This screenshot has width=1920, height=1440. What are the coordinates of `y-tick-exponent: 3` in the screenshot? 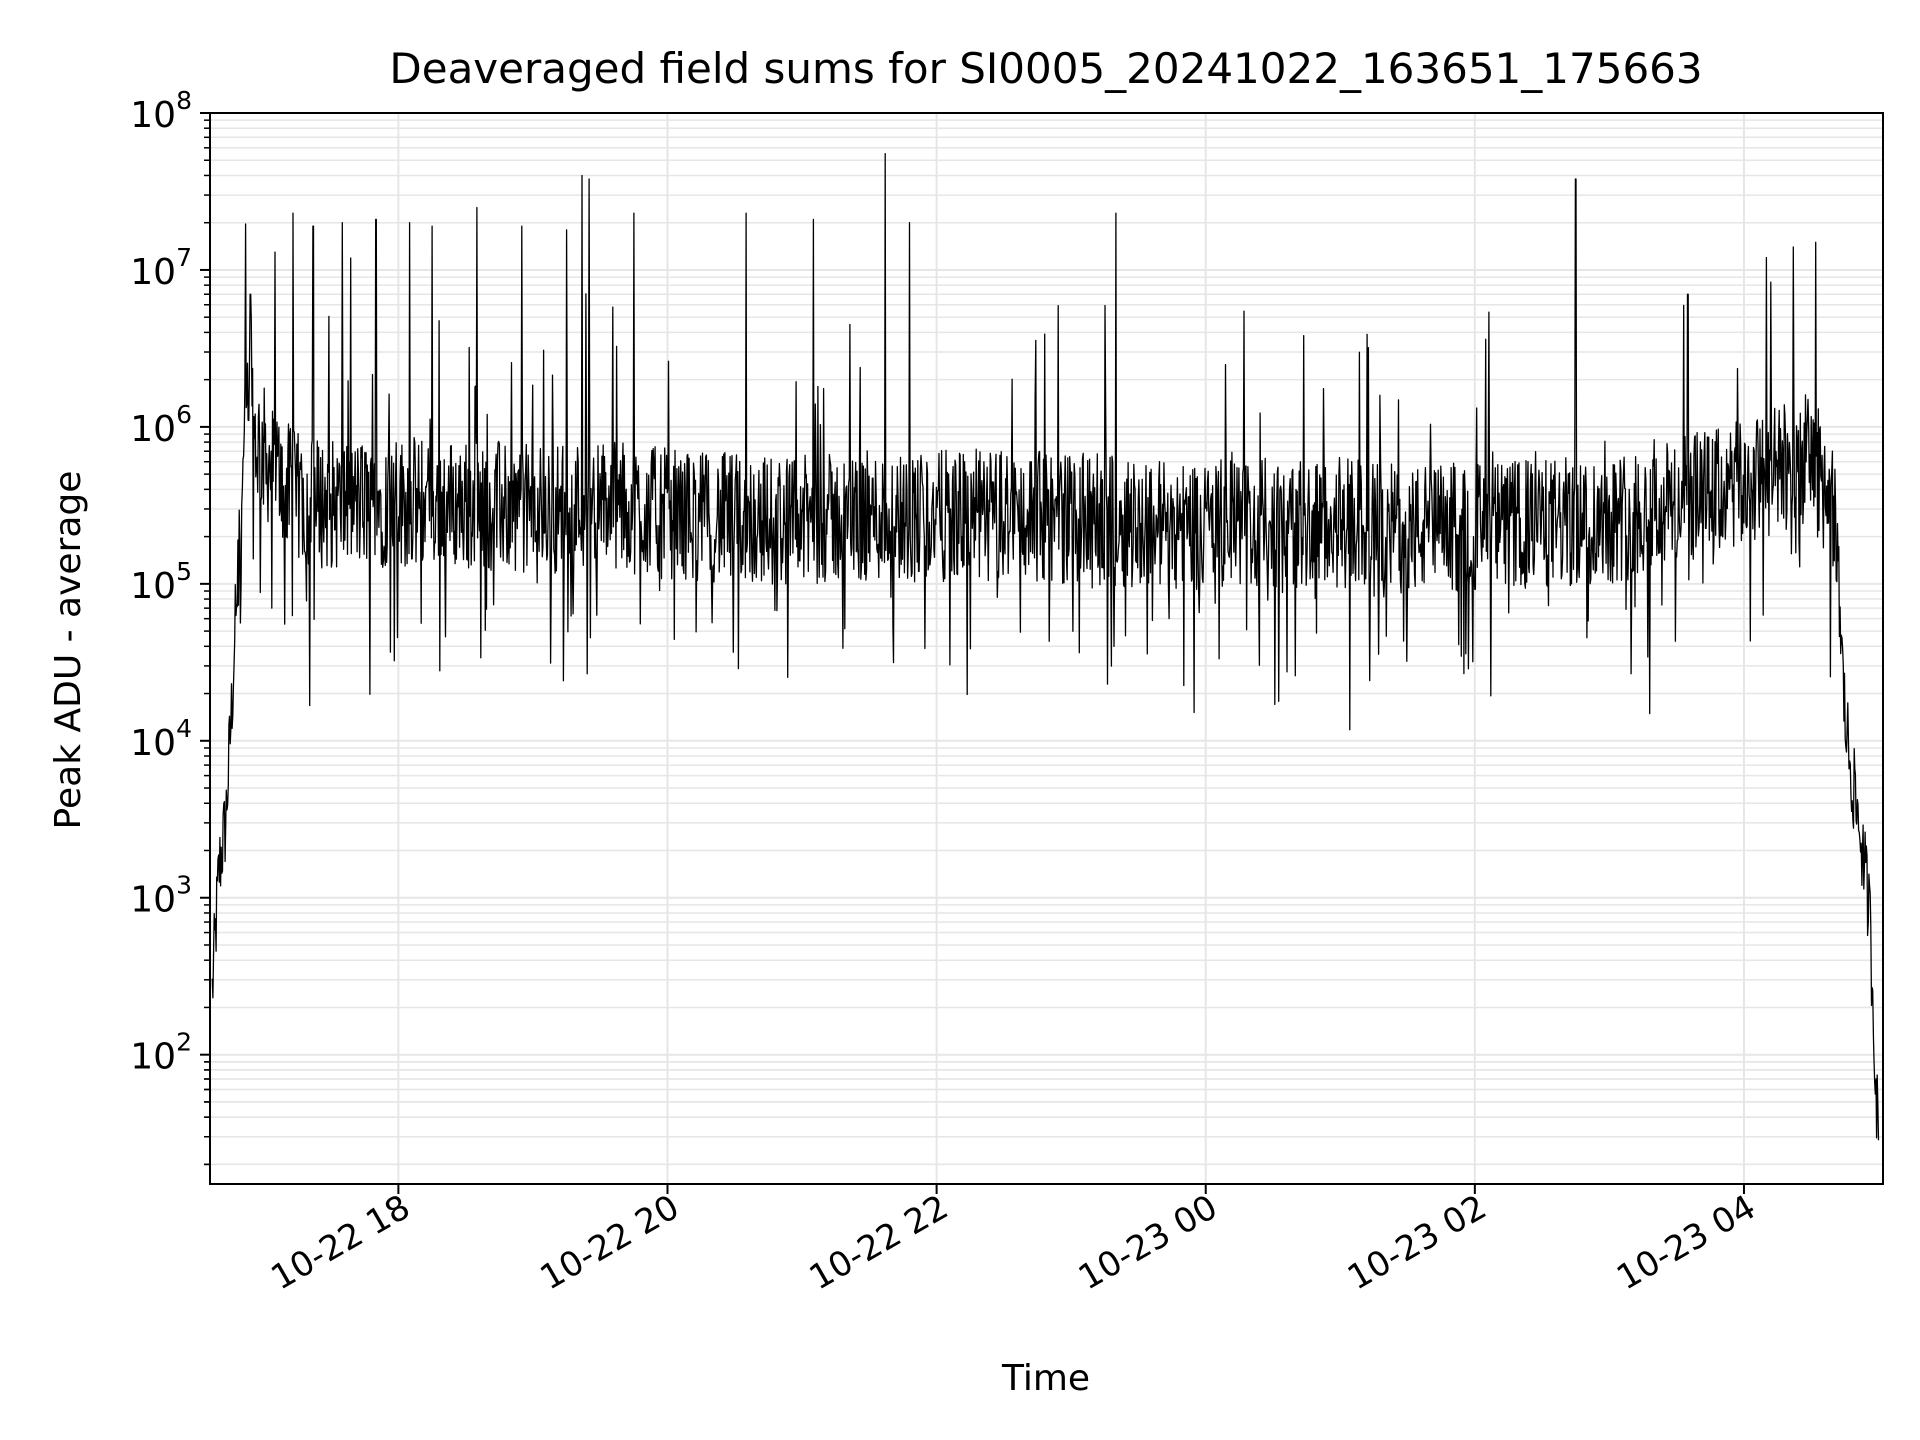 It's located at (184, 885).